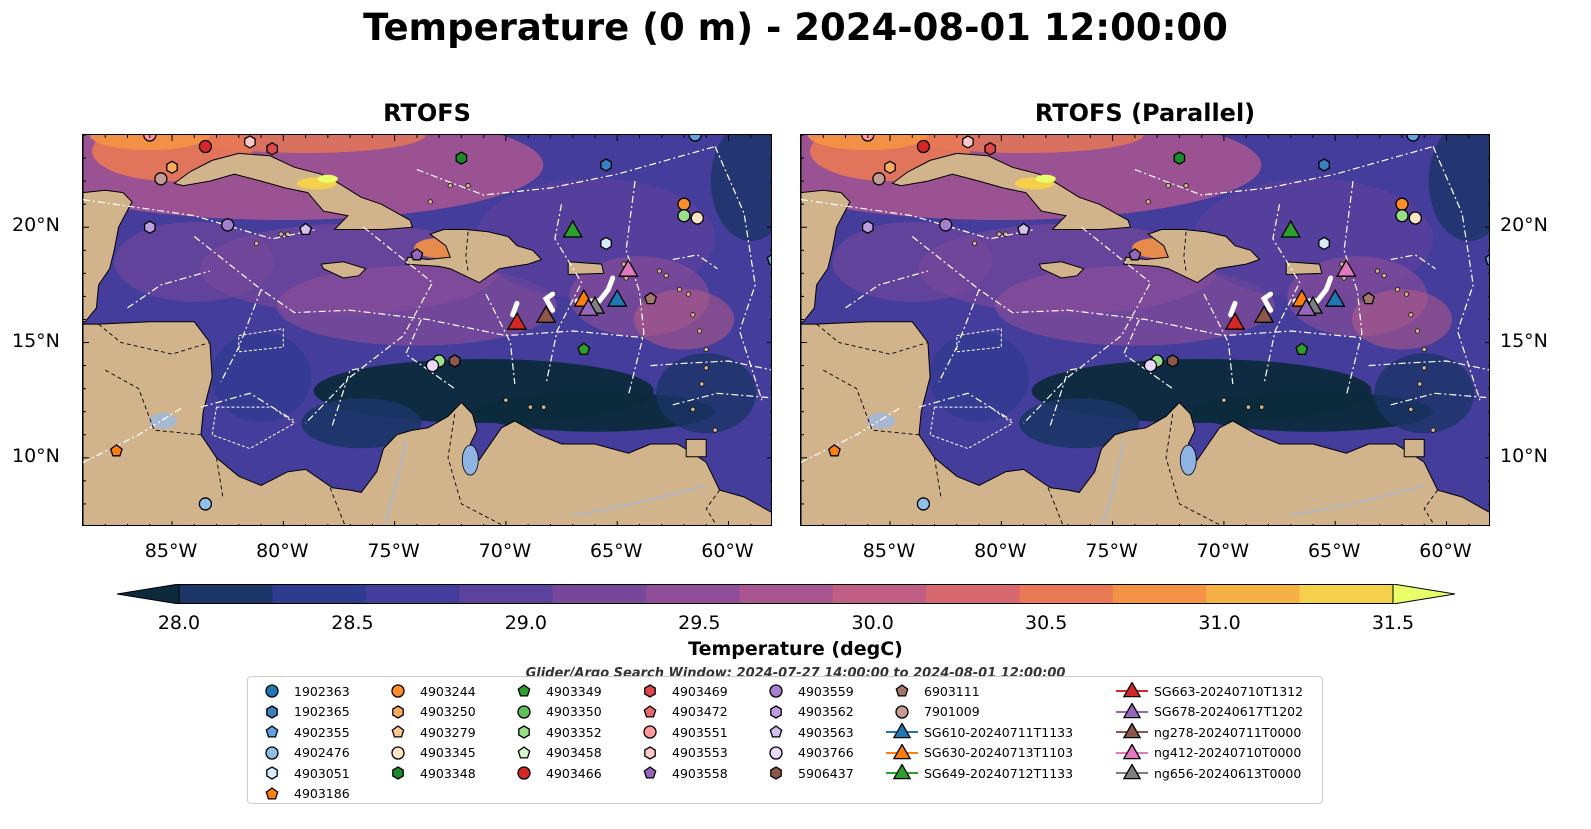  I want to click on legend-item: 4903472, so click(680, 712).